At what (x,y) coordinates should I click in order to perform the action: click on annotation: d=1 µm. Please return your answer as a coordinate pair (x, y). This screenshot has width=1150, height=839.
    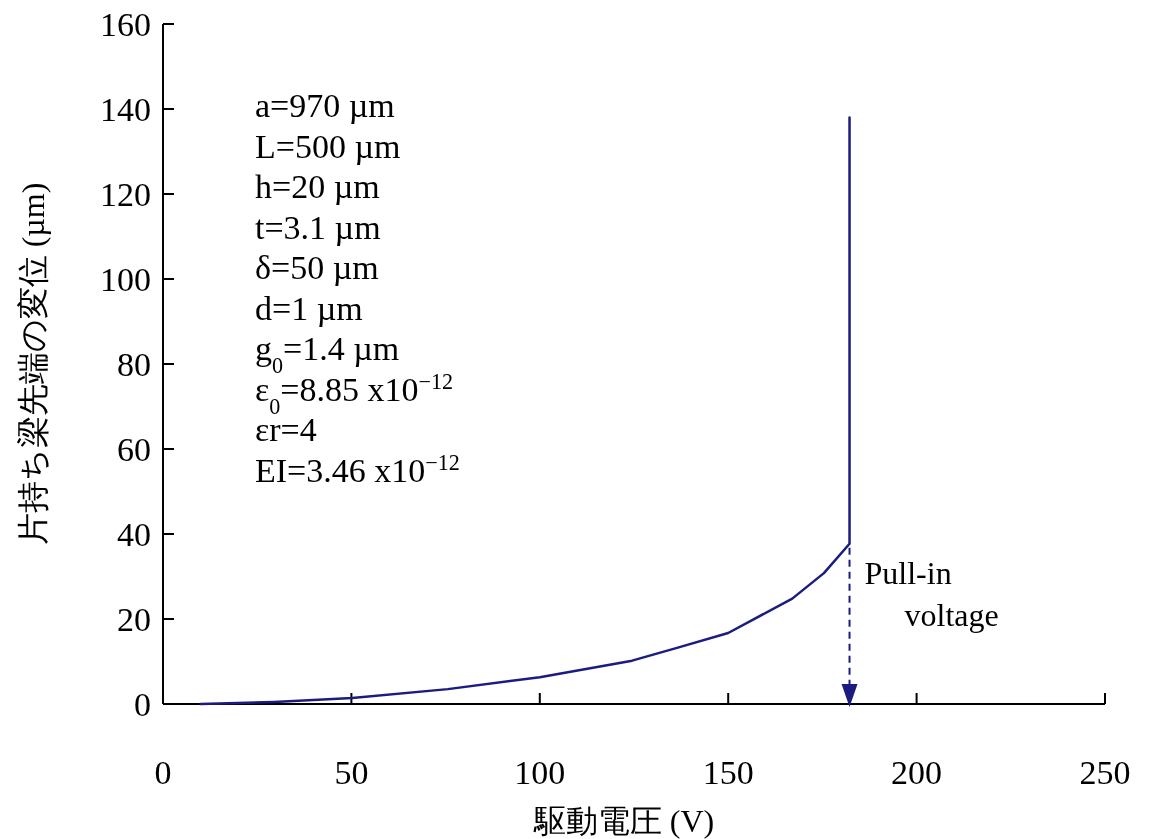
    Looking at the image, I should click on (309, 308).